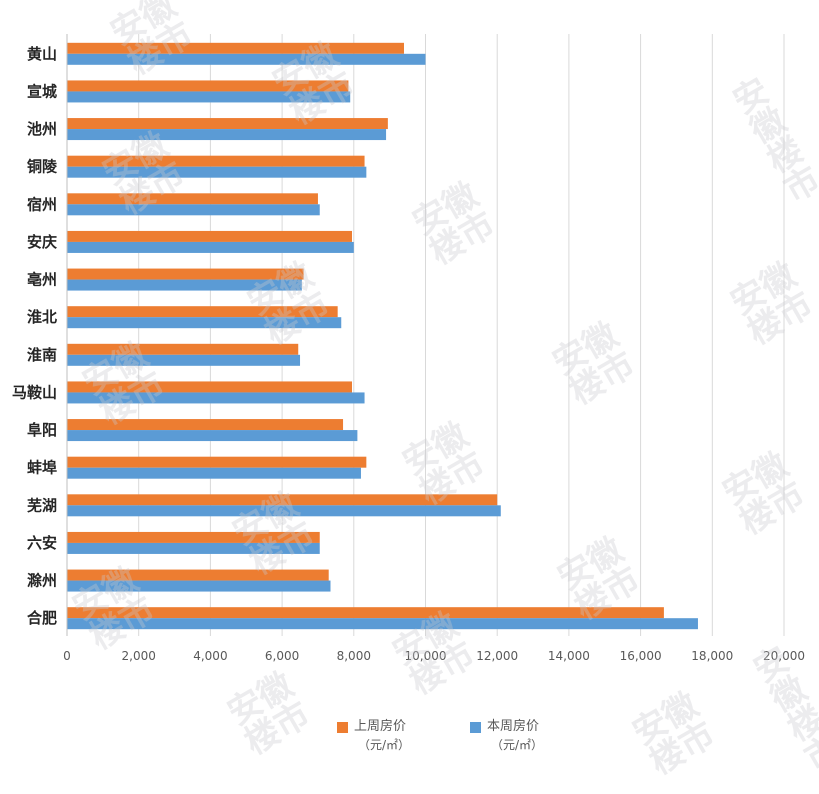  Describe the element at coordinates (42, 280) in the screenshot. I see `y-category-label: 亳州` at that location.